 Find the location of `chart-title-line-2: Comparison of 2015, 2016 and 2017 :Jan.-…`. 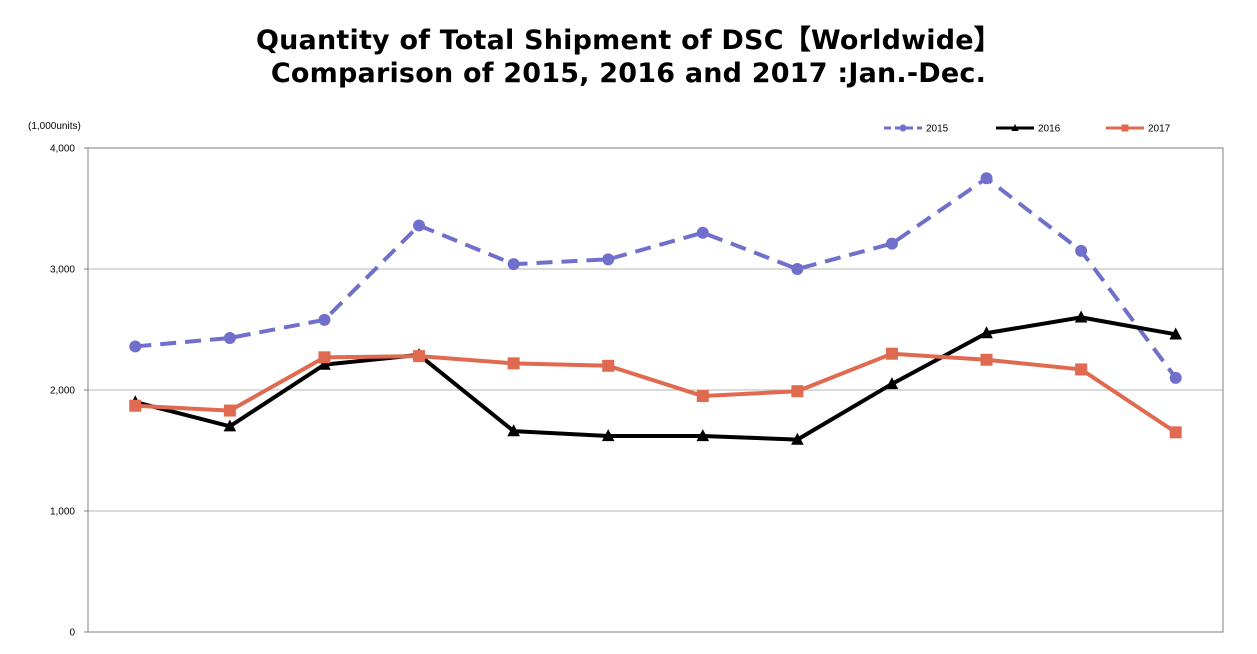

chart-title-line-2: Comparison of 2015, 2016 and 2017 :Jan.-… is located at coordinates (628, 73).